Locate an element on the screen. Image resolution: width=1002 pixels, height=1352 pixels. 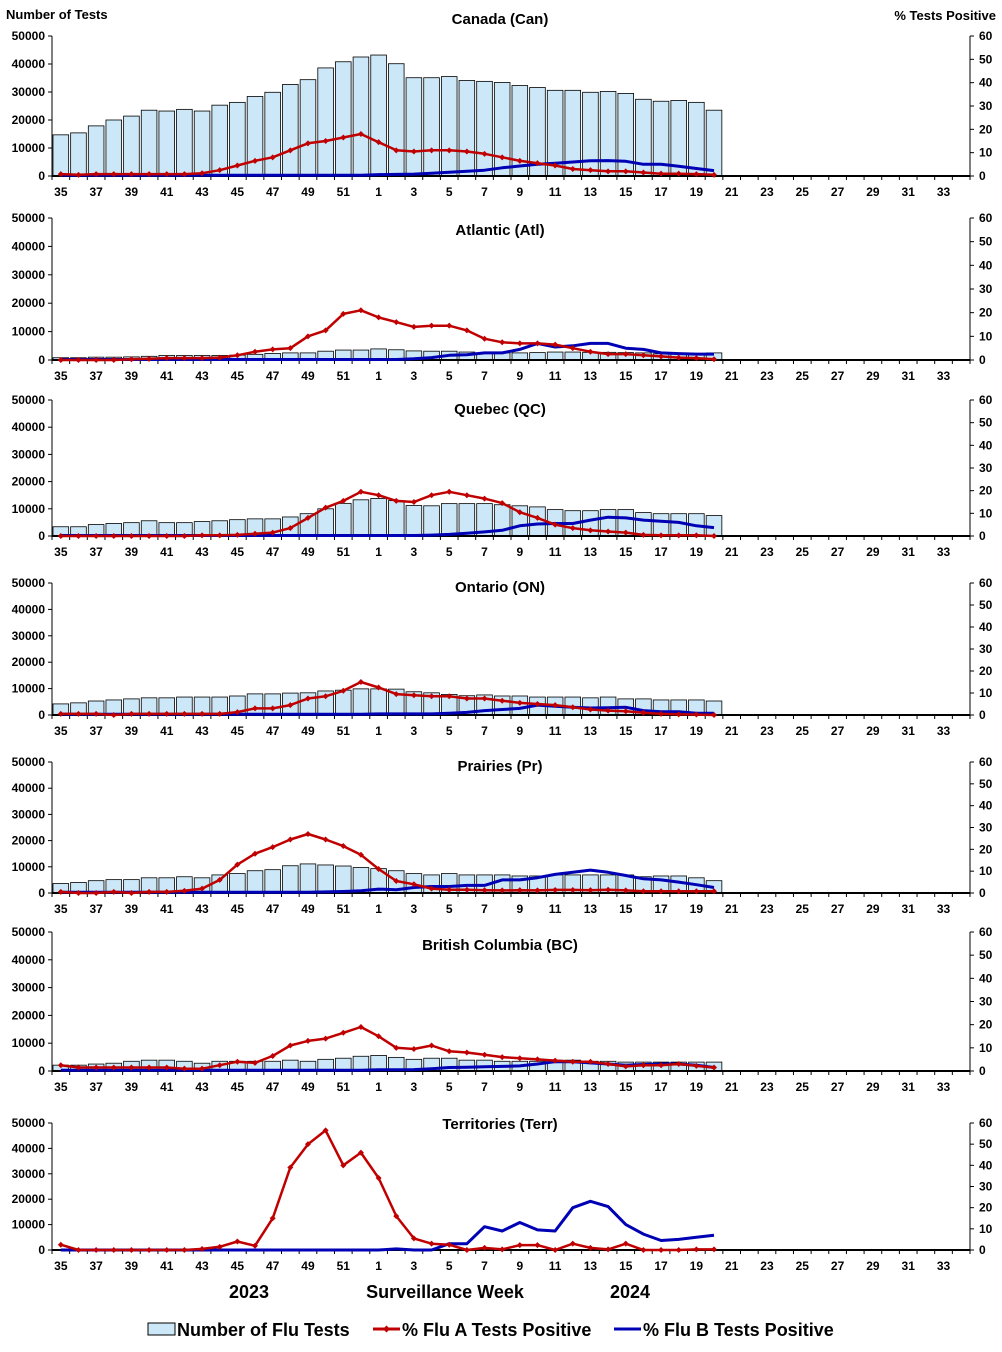
x-tick-label: 11 is located at coordinates (555, 731).